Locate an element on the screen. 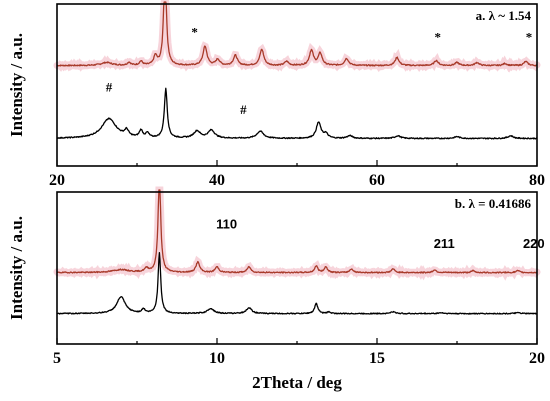  x-tick-label-80: 80 is located at coordinates (537, 180).